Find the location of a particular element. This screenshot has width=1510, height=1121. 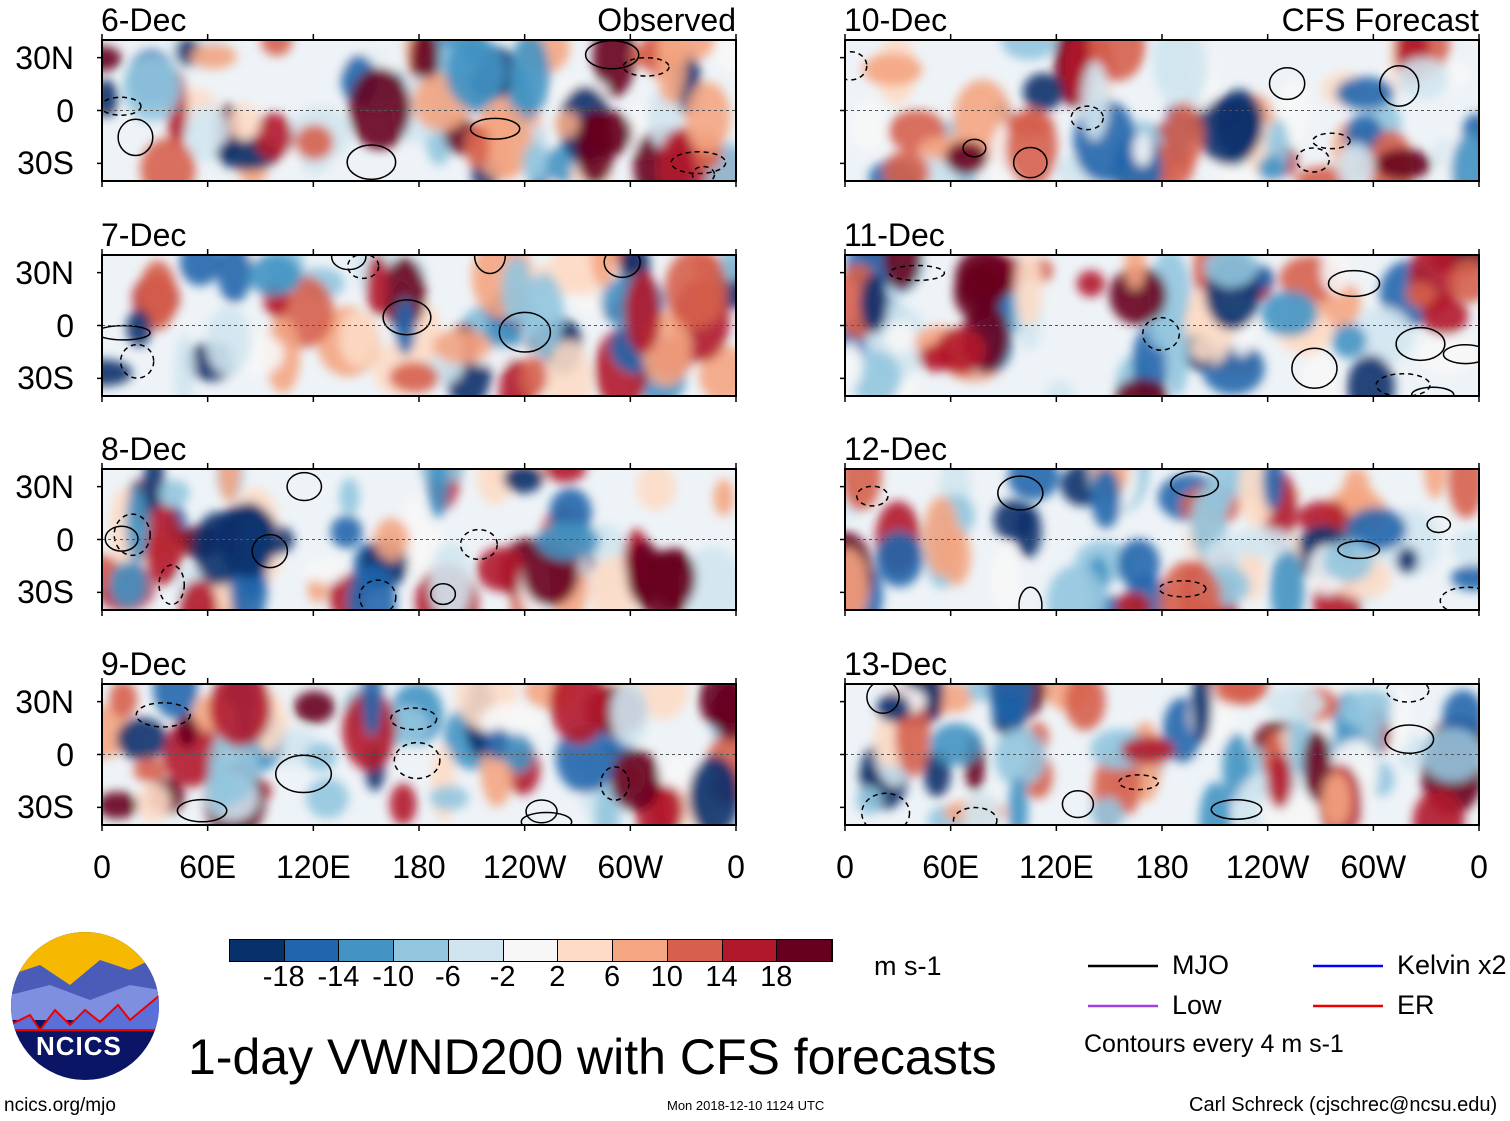

figure-title: 1-day VWND200 with CFS forecasts is located at coordinates (592, 1057).